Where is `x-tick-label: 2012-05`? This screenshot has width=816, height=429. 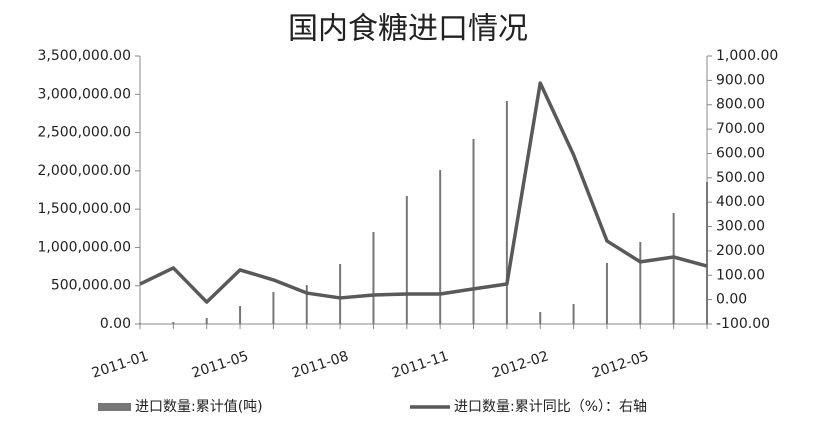 x-tick-label: 2012-05 is located at coordinates (620, 364).